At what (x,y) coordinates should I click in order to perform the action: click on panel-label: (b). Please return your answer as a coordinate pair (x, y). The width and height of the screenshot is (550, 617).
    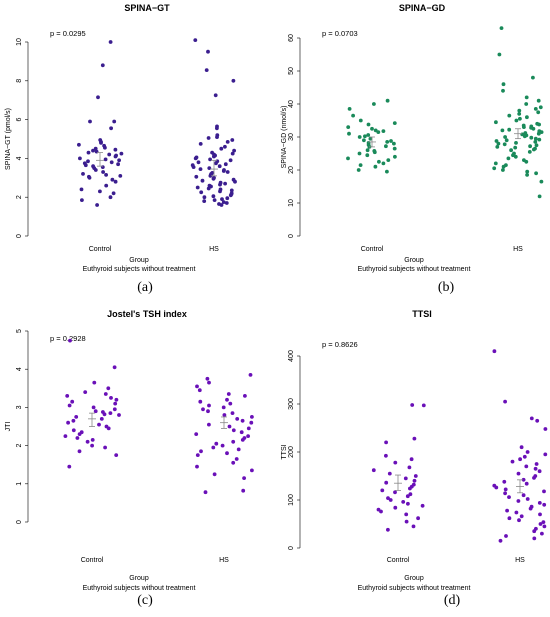
    Looking at the image, I should click on (446, 287).